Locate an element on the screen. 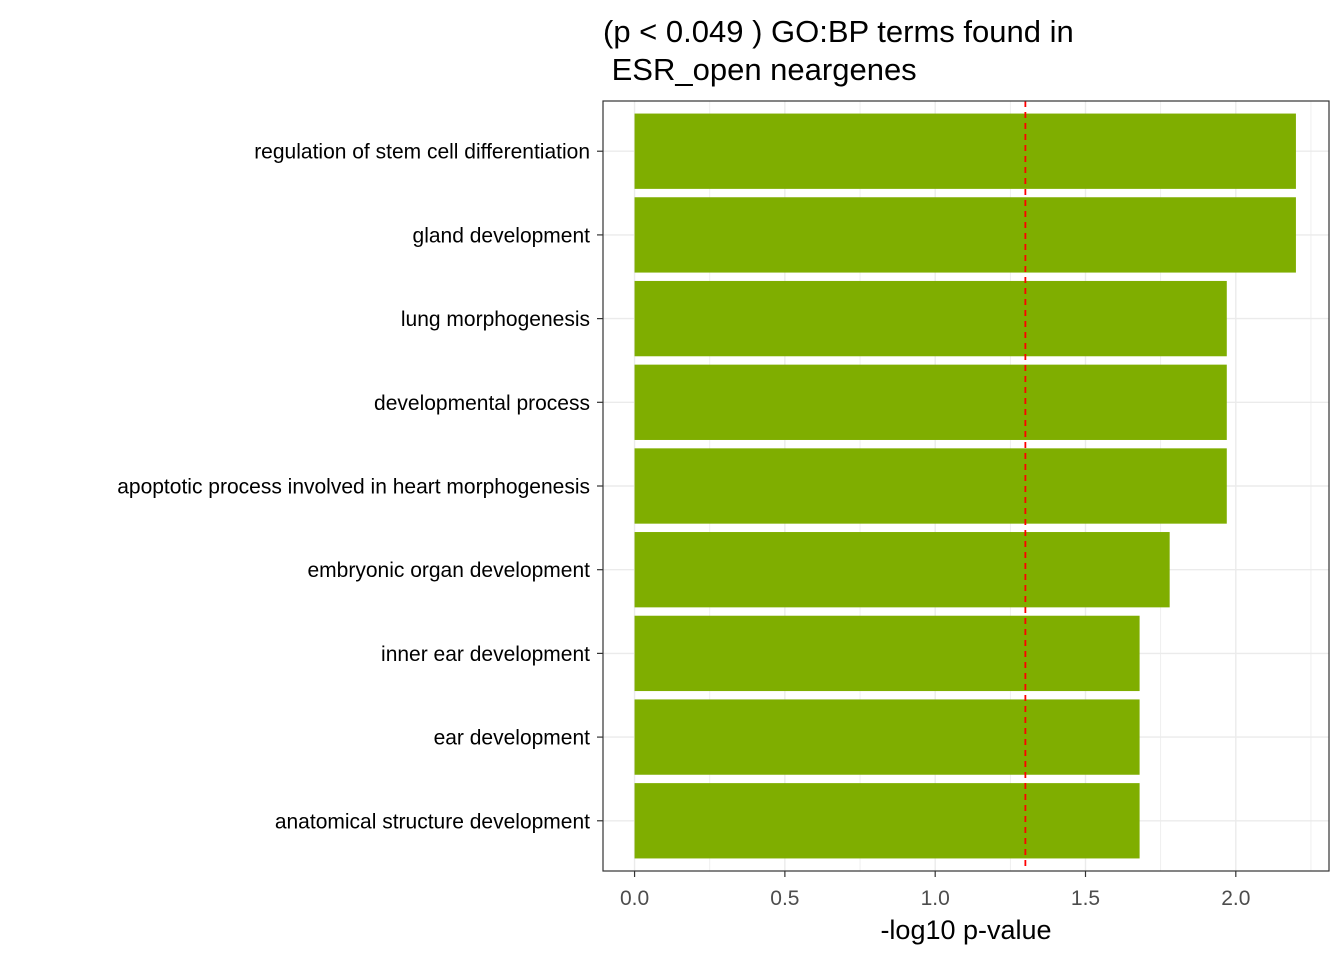  x-axis: 0.0 0.5 1.0 1.5 2.0 is located at coordinates (935, 890).